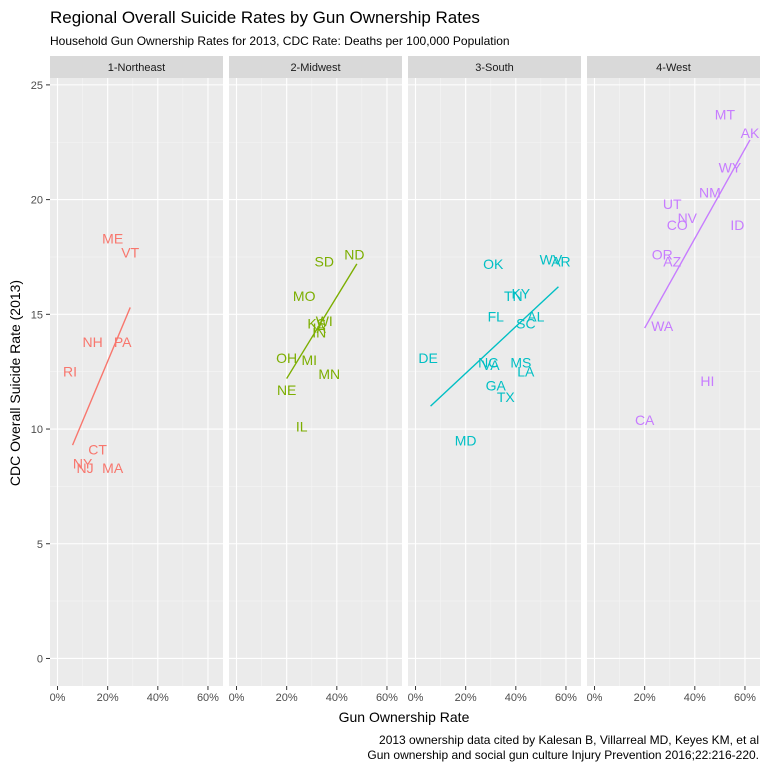  Describe the element at coordinates (97, 450) in the screenshot. I see `state-point-label: CT` at that location.